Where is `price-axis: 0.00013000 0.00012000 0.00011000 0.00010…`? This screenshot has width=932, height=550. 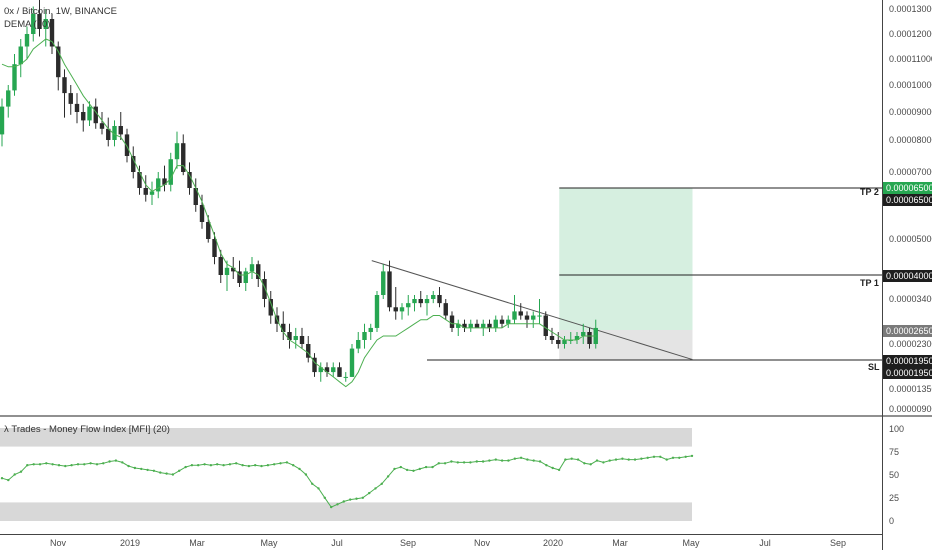 price-axis: 0.00013000 0.00012000 0.00011000 0.00010… is located at coordinates (910, 209).